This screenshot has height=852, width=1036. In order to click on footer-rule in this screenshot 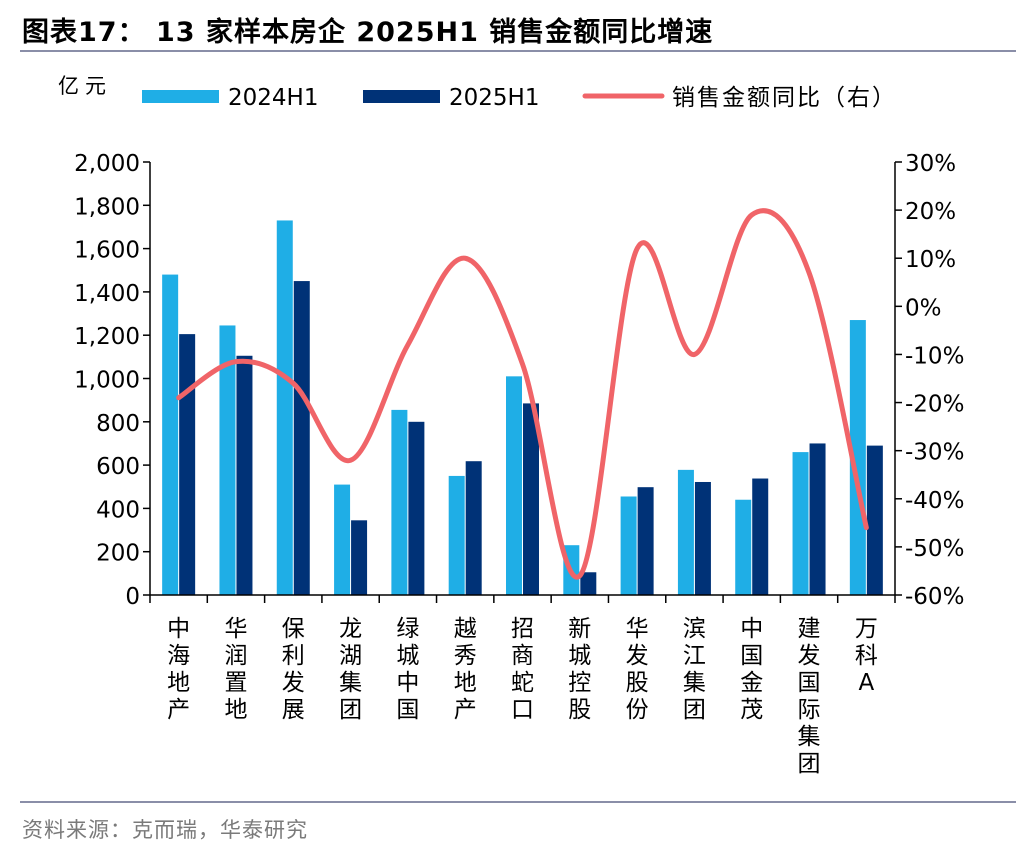, I will do `click(518, 802)`.